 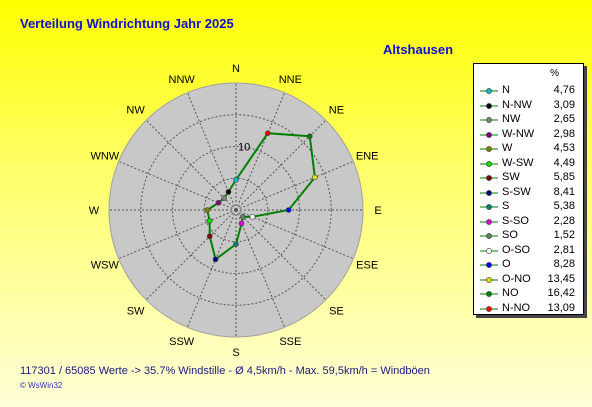 What do you see at coordinates (377, 211) in the screenshot?
I see `direction-label-E: E` at bounding box center [377, 211].